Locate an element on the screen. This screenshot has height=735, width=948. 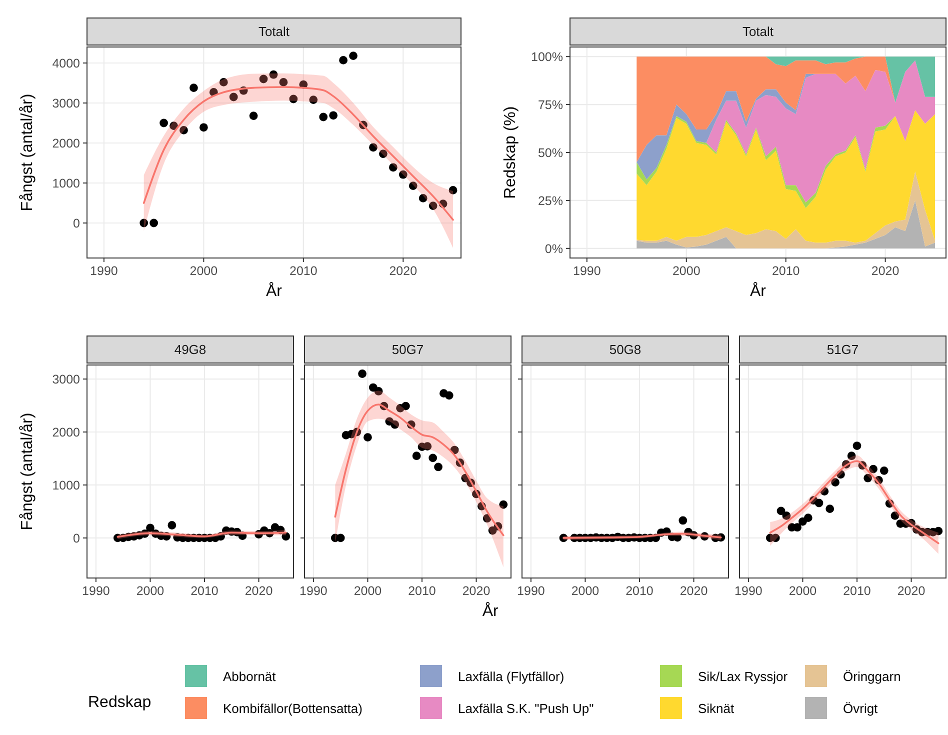
y-tick-label: 25% is located at coordinates (550, 201).